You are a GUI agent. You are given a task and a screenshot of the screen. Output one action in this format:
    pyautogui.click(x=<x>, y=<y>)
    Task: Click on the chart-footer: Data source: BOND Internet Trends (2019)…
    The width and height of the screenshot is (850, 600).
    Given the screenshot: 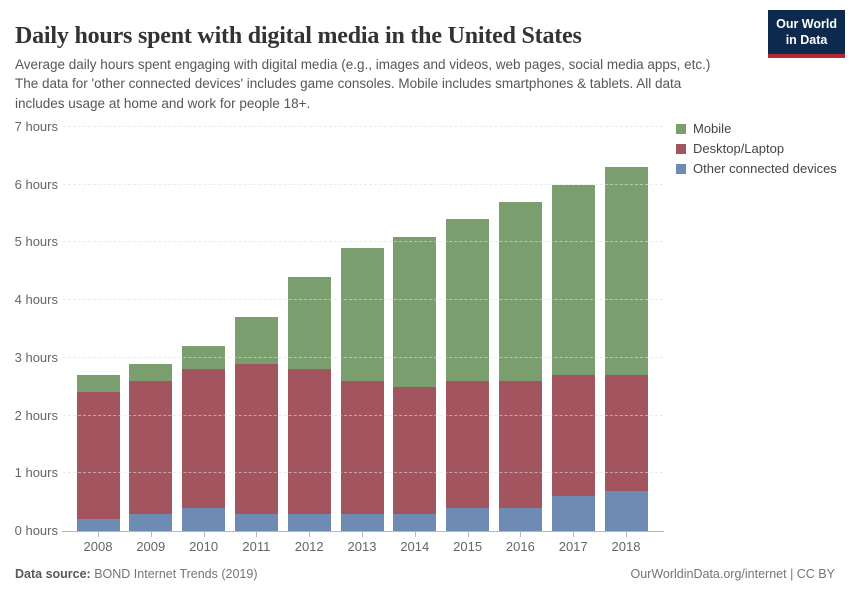 What is the action you would take?
    pyautogui.click(x=425, y=574)
    